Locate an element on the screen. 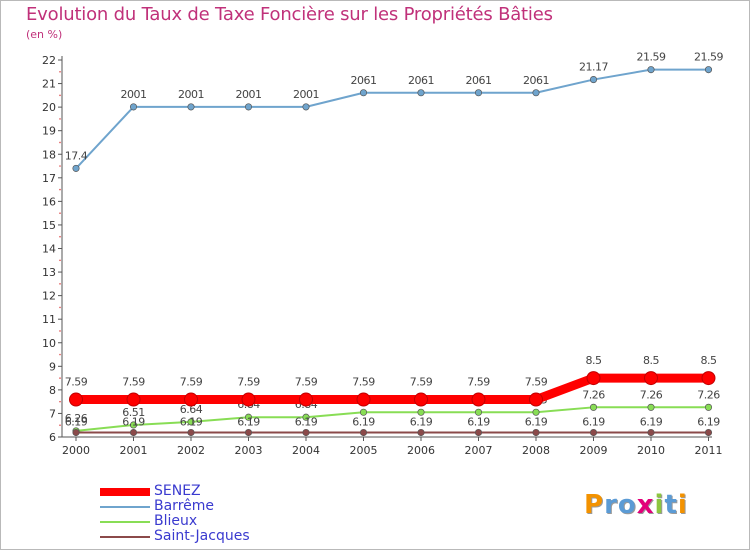 The width and height of the screenshot is (750, 550). legend-label: Saint-Jacques is located at coordinates (202, 536).